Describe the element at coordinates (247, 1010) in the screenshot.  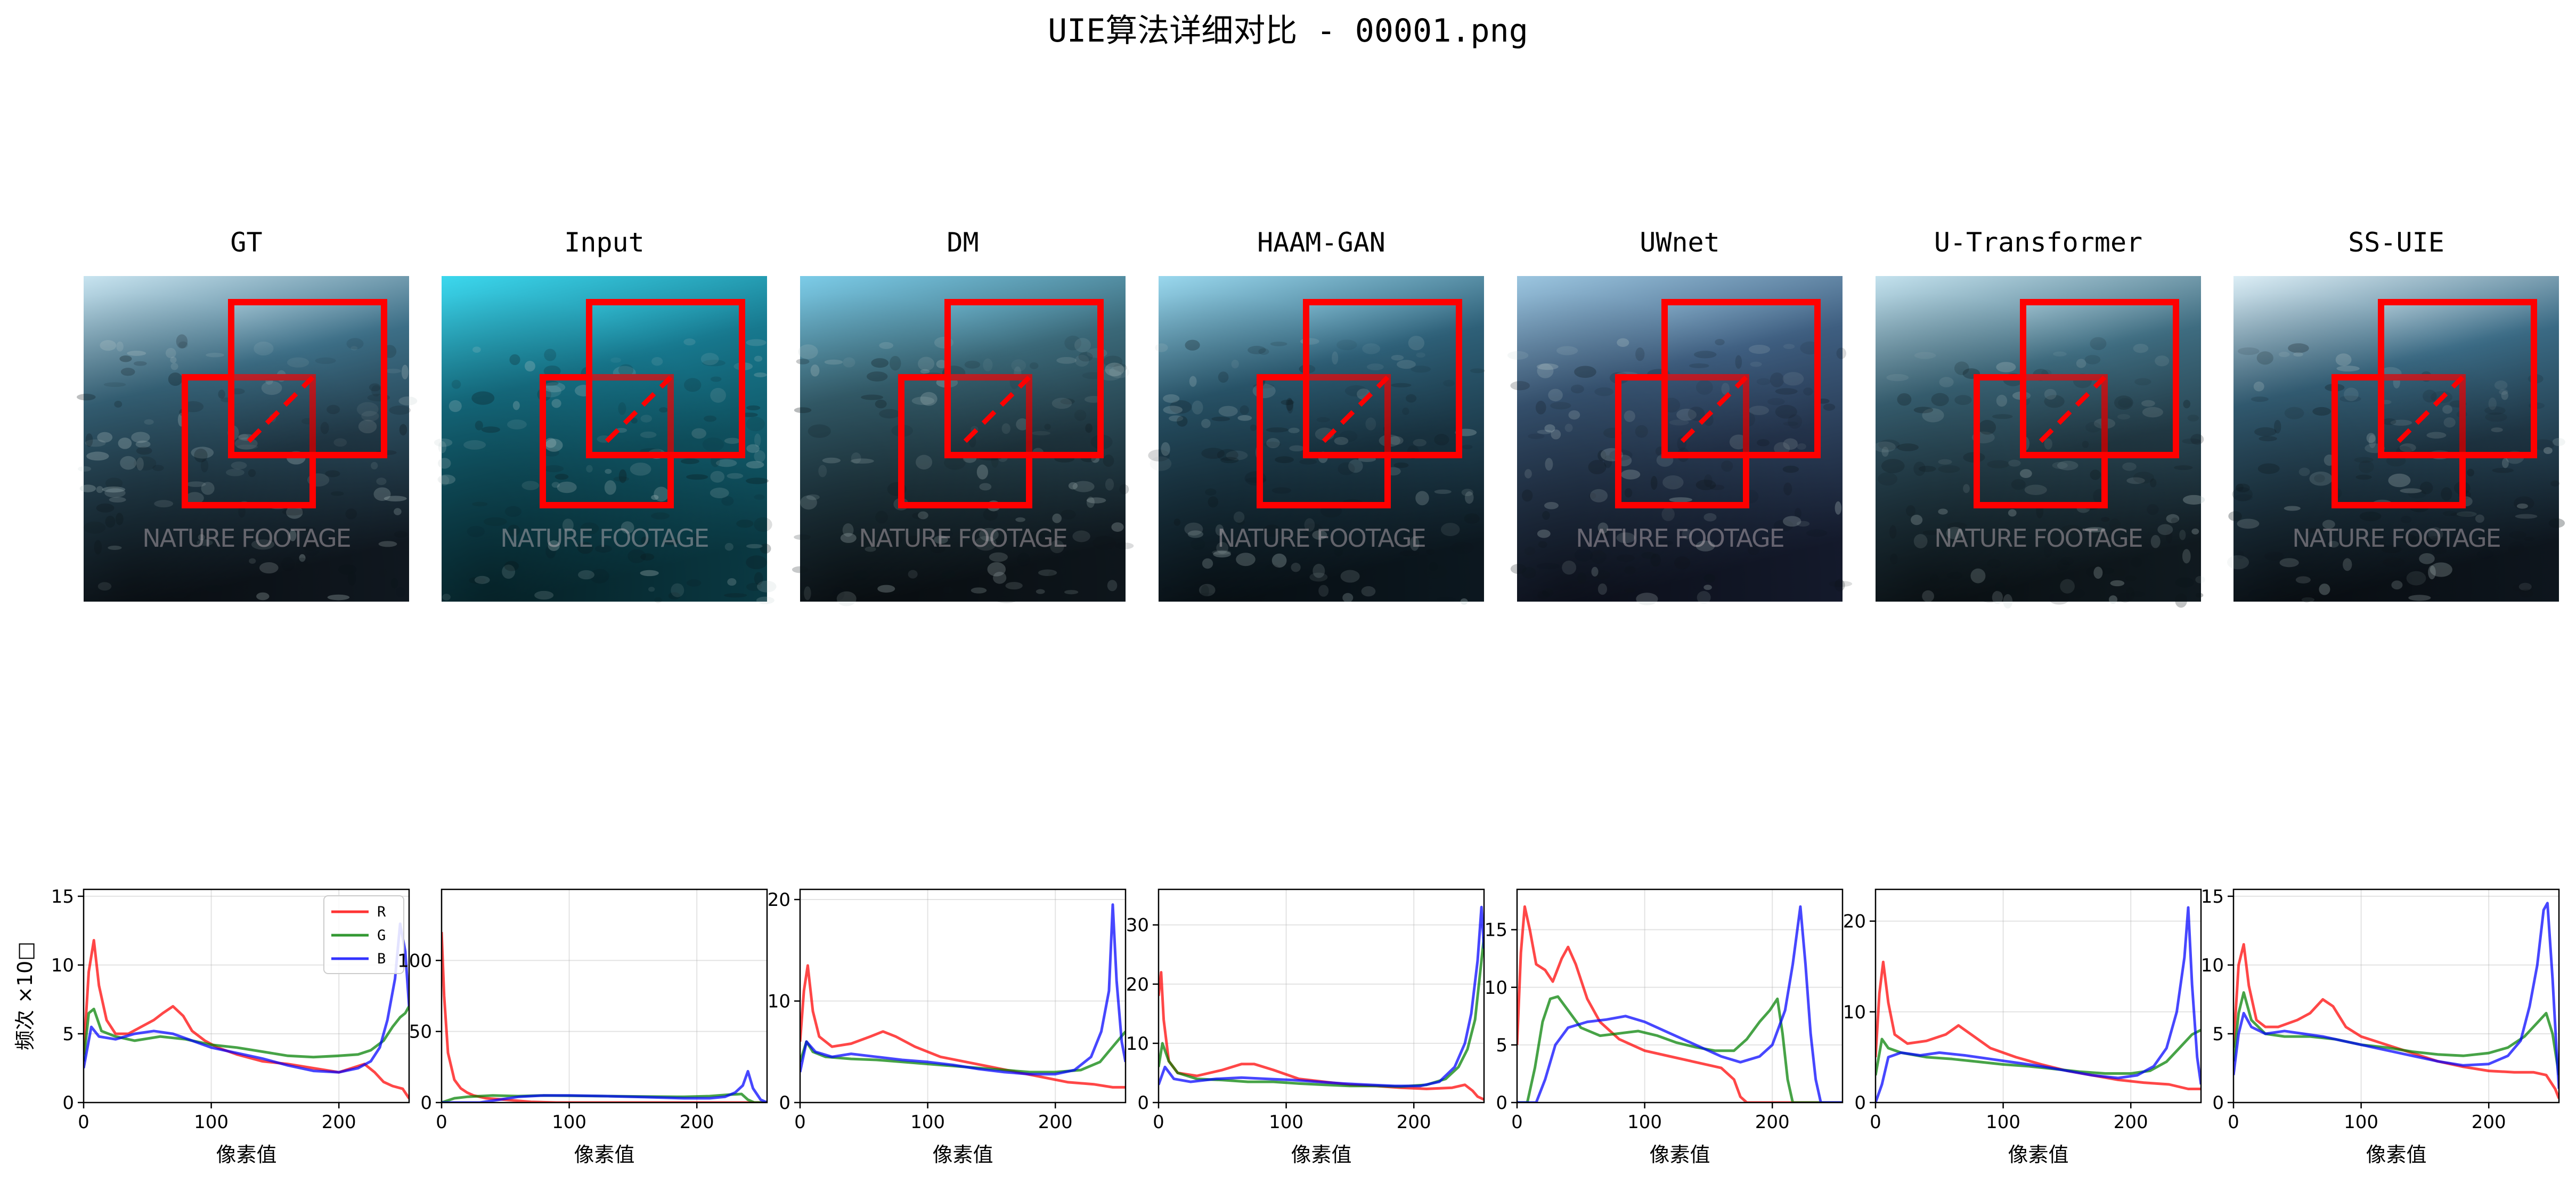
I see `series-group` at that location.